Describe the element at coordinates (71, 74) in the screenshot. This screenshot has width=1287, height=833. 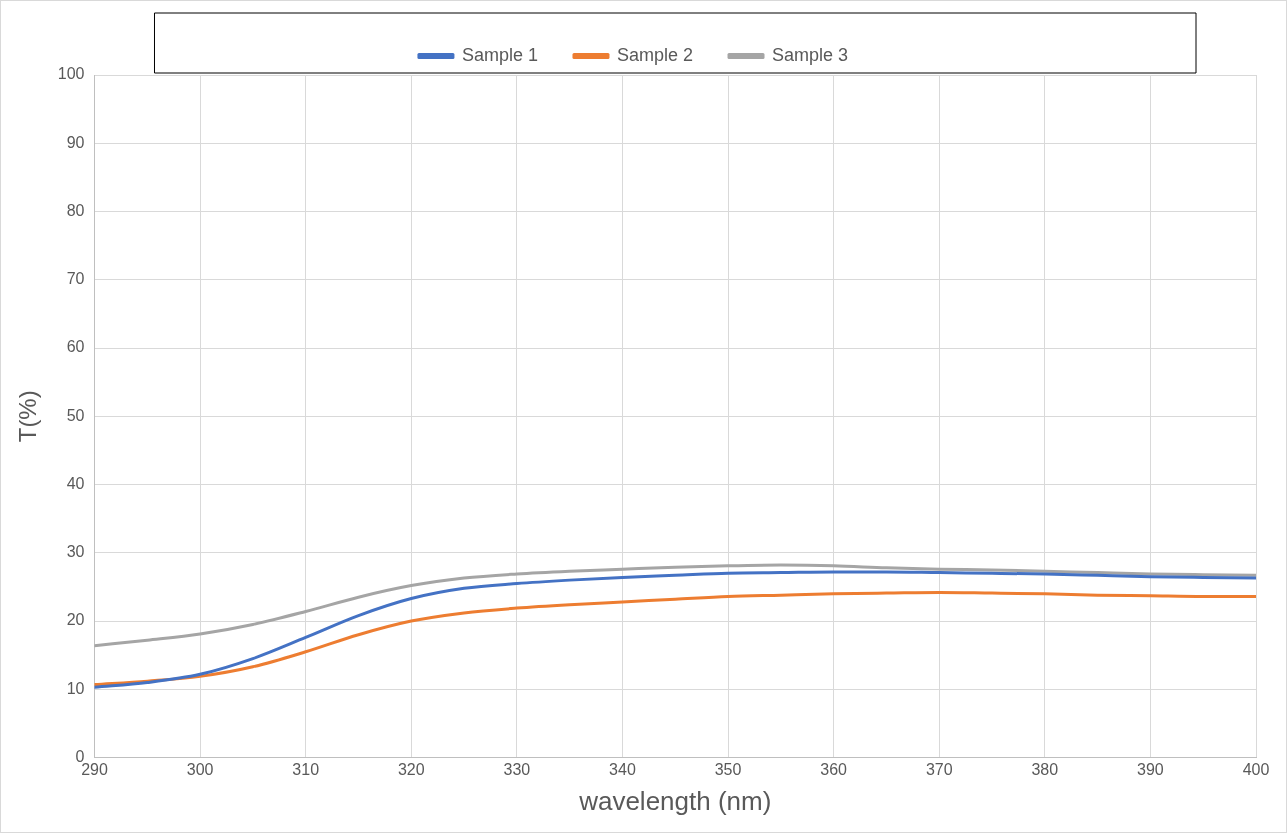
I see `y-tick-label: 100` at that location.